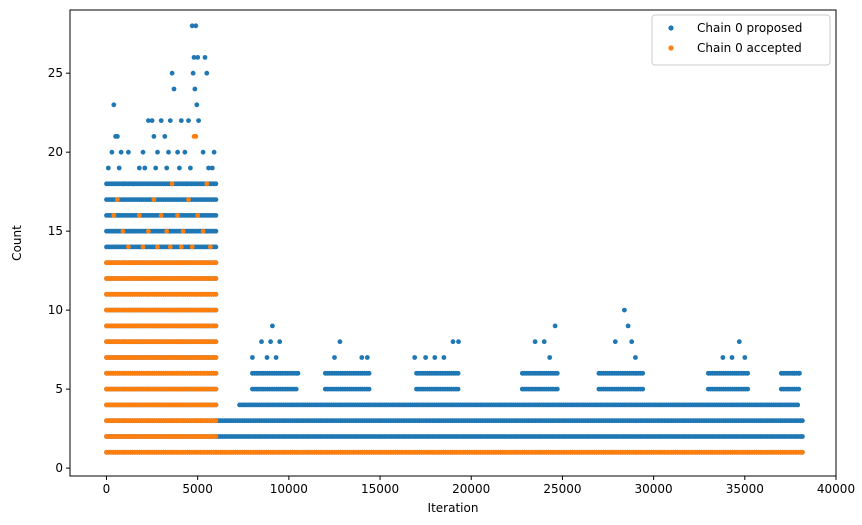 The height and width of the screenshot is (525, 862). I want to click on y-tick-label: 5, so click(59, 389).